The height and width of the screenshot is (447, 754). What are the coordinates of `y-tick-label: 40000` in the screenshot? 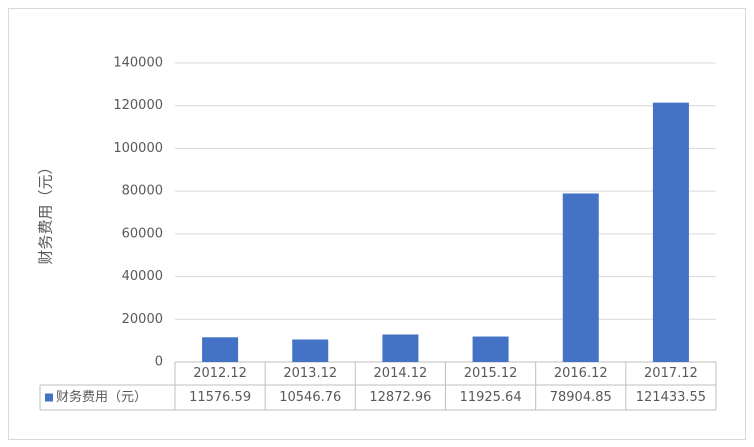 It's located at (142, 276).